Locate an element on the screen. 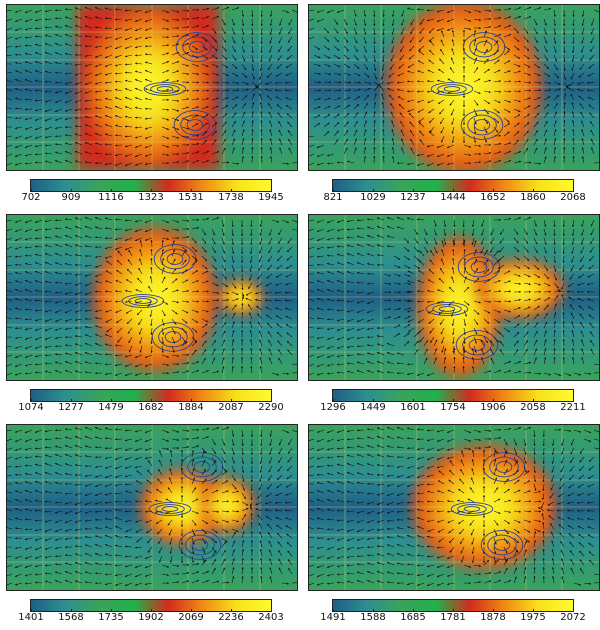  colorbar-ticks: 702 909 1116 1323 1531 1738 1945 is located at coordinates (151, 199).